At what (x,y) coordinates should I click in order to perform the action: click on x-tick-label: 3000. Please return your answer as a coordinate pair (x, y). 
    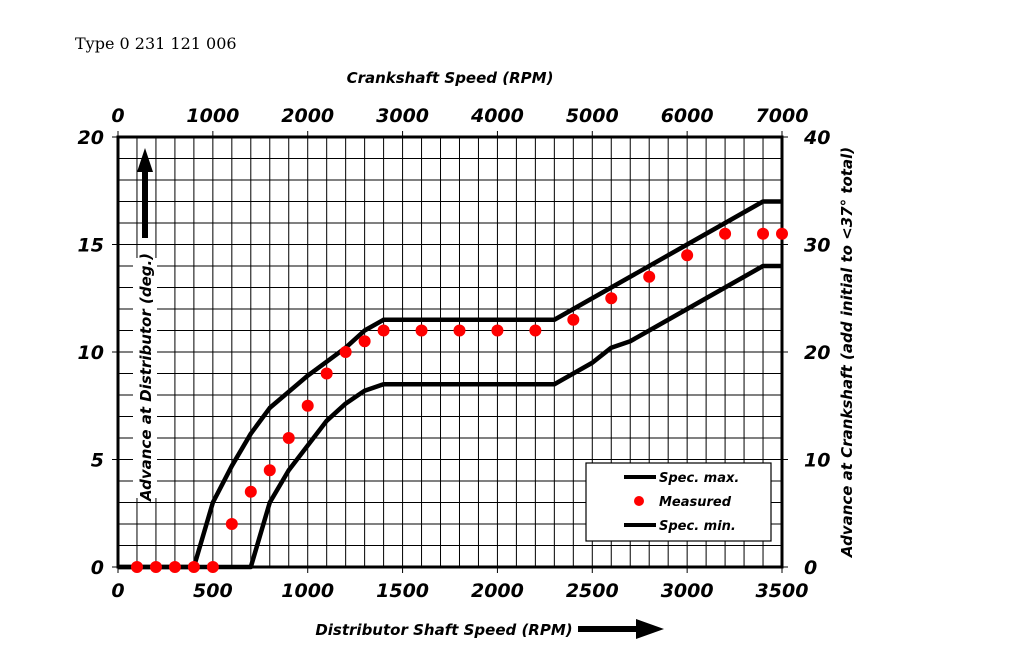
    Looking at the image, I should click on (687, 591).